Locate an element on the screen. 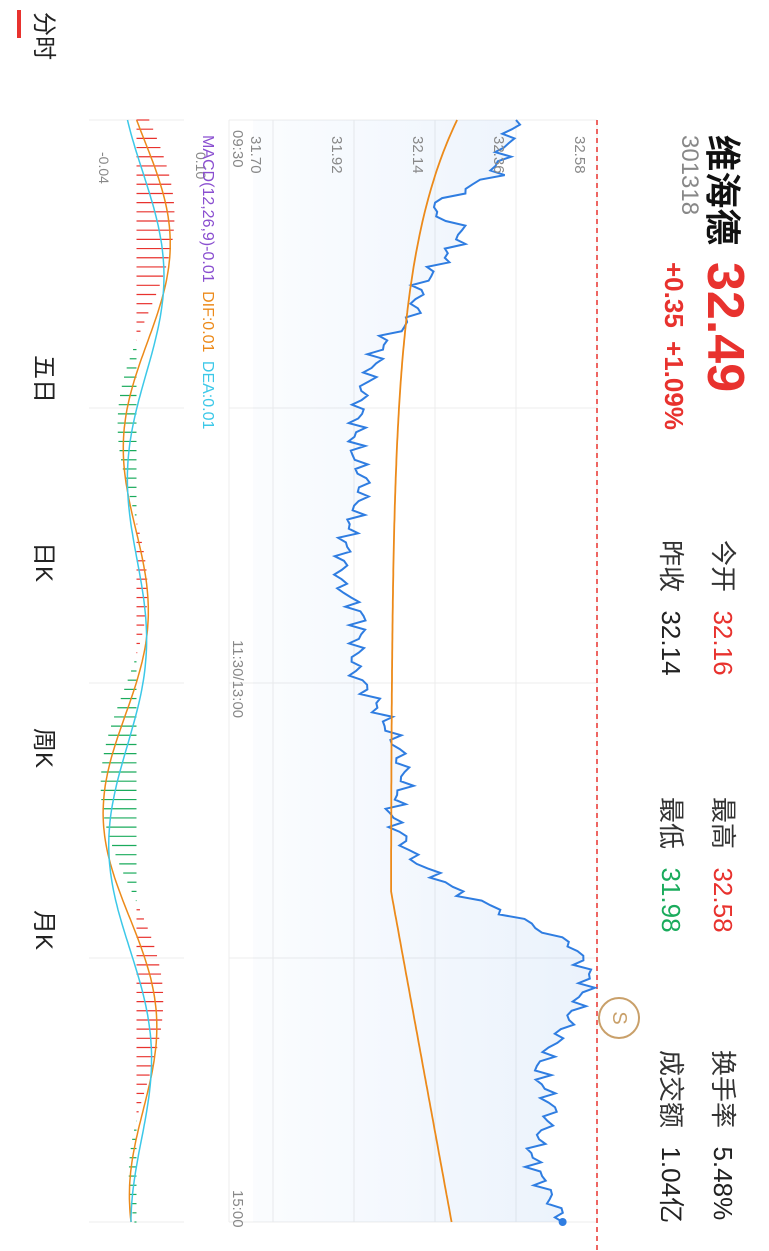 The width and height of the screenshot is (769, 1251). macd-legend: MACD(12,26,9)-0.01 DIF:0.01 DEA:0.01 is located at coordinates (207, 282).